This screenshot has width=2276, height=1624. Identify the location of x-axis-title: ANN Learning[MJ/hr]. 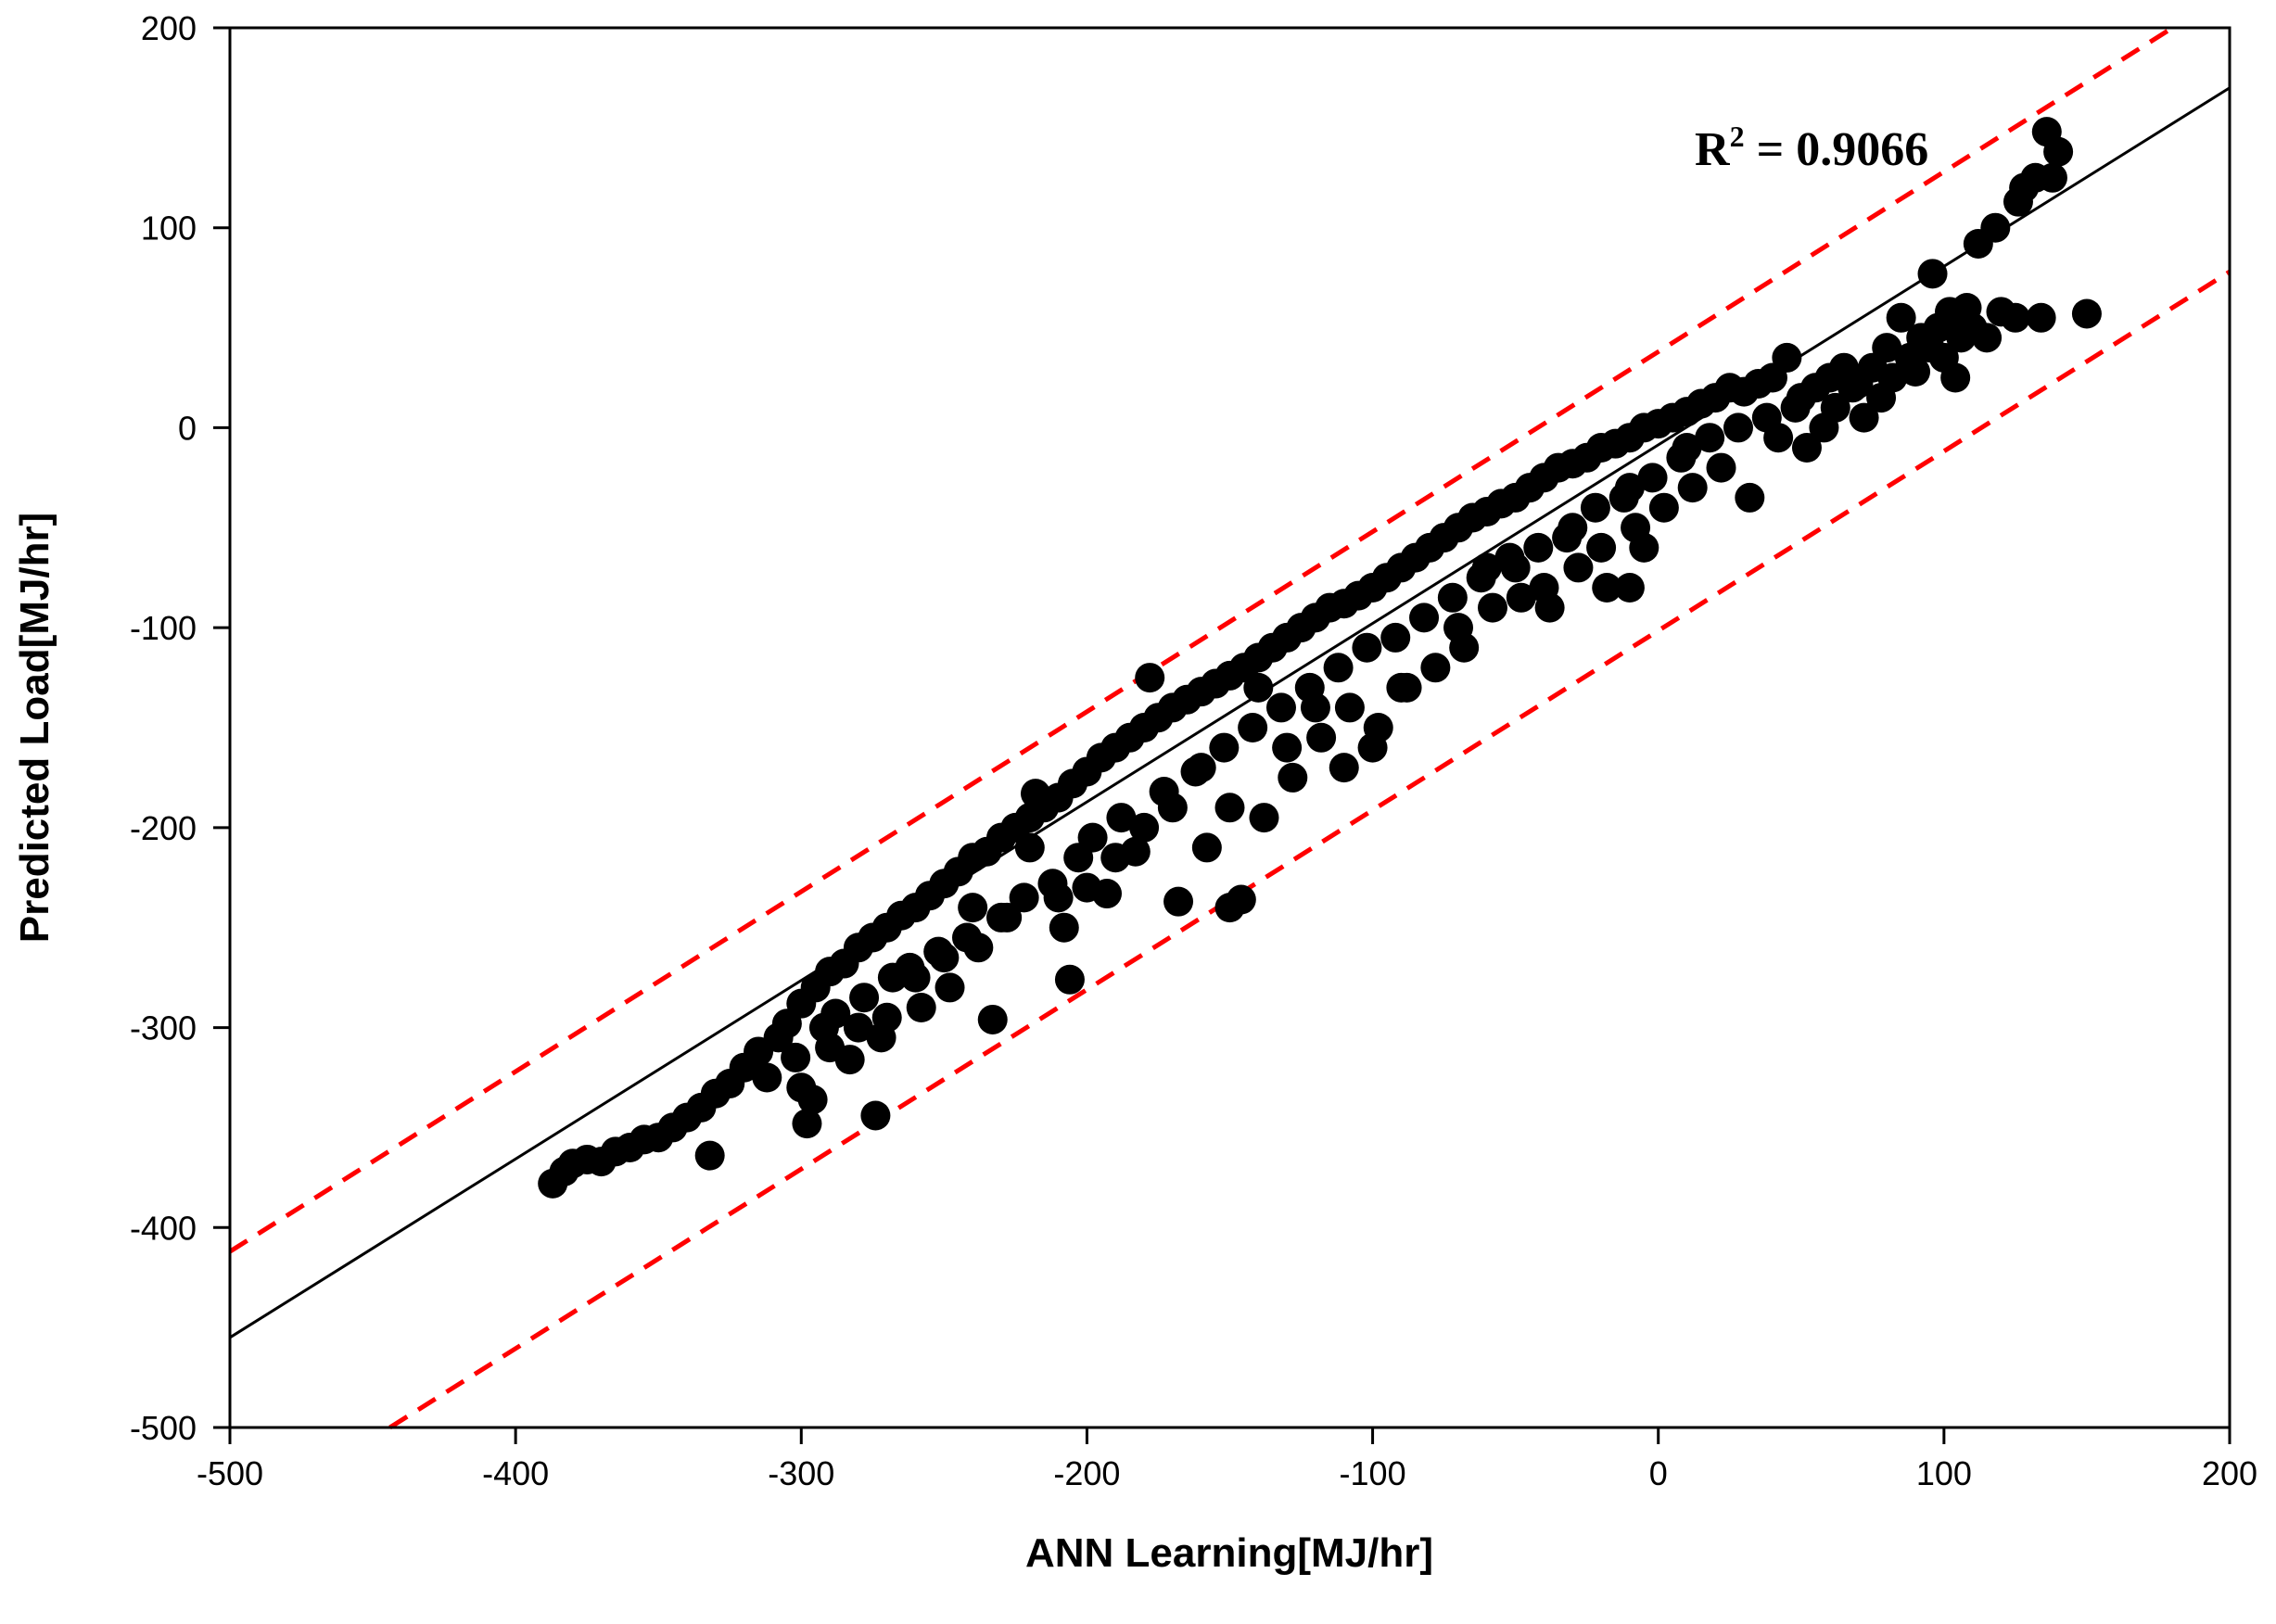
(1229, 1553).